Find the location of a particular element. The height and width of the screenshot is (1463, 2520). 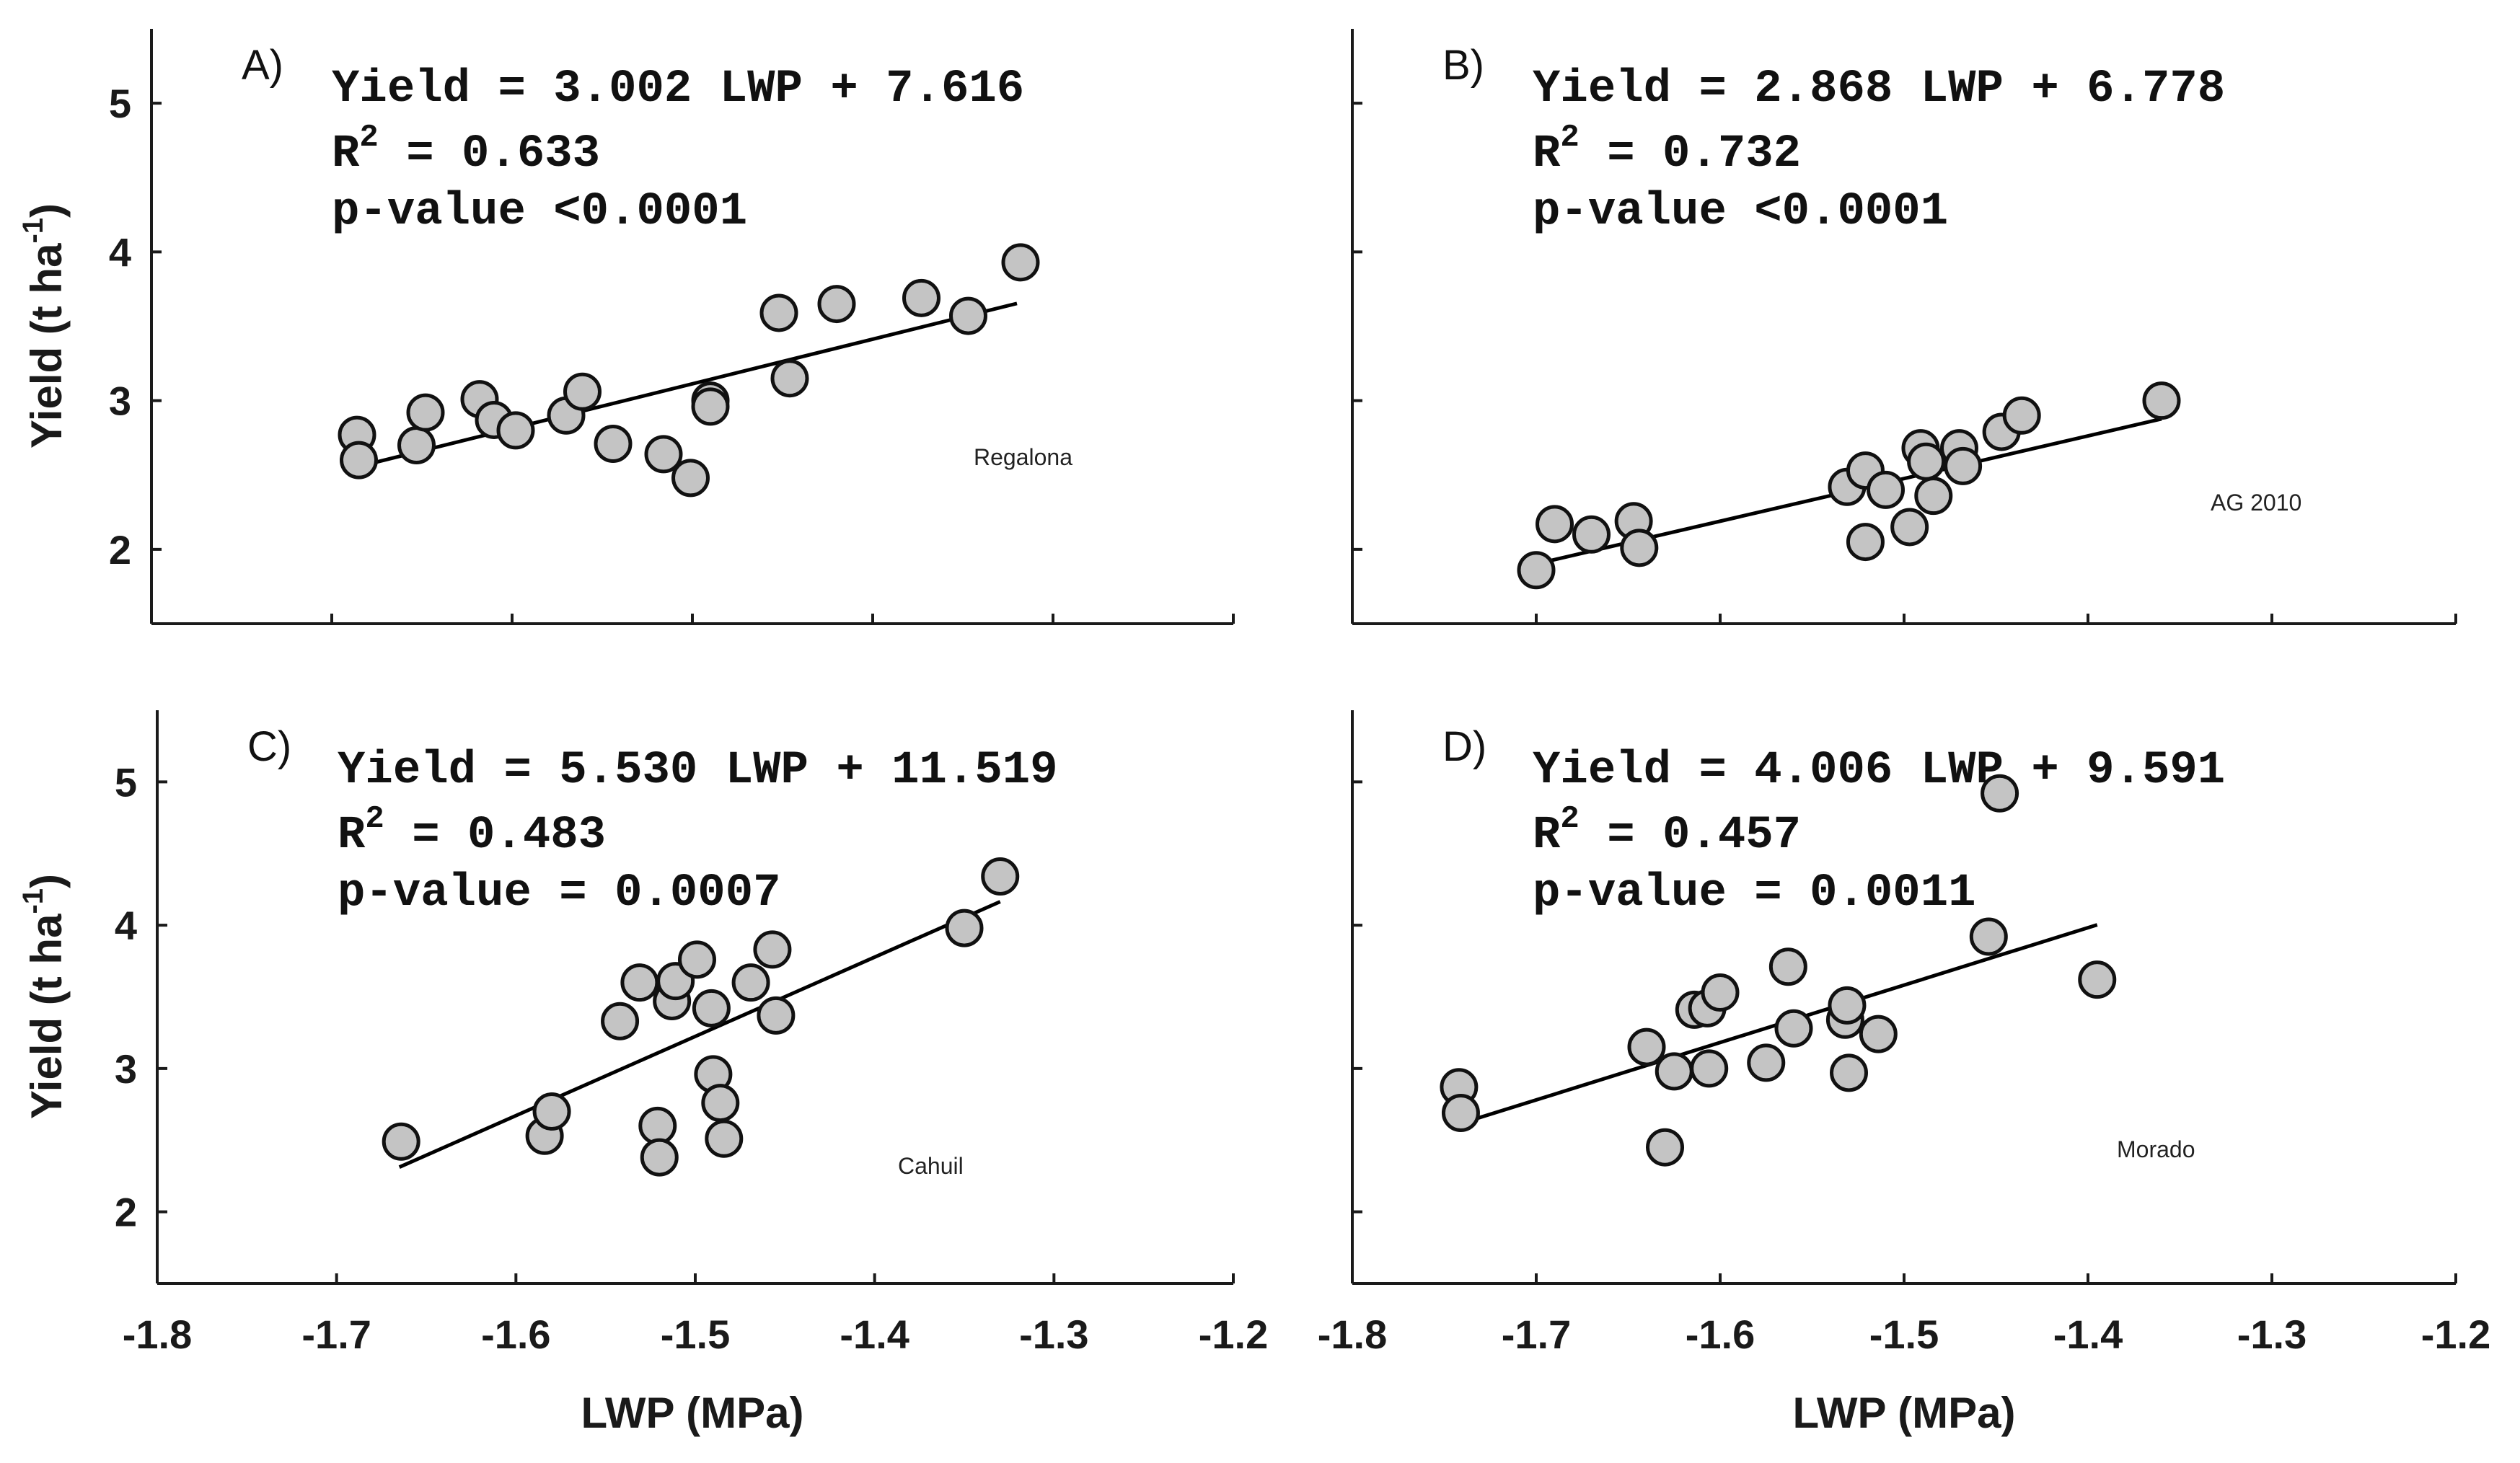

y-axis-title: Yield (t ha-1) is located at coordinates (44, 996).